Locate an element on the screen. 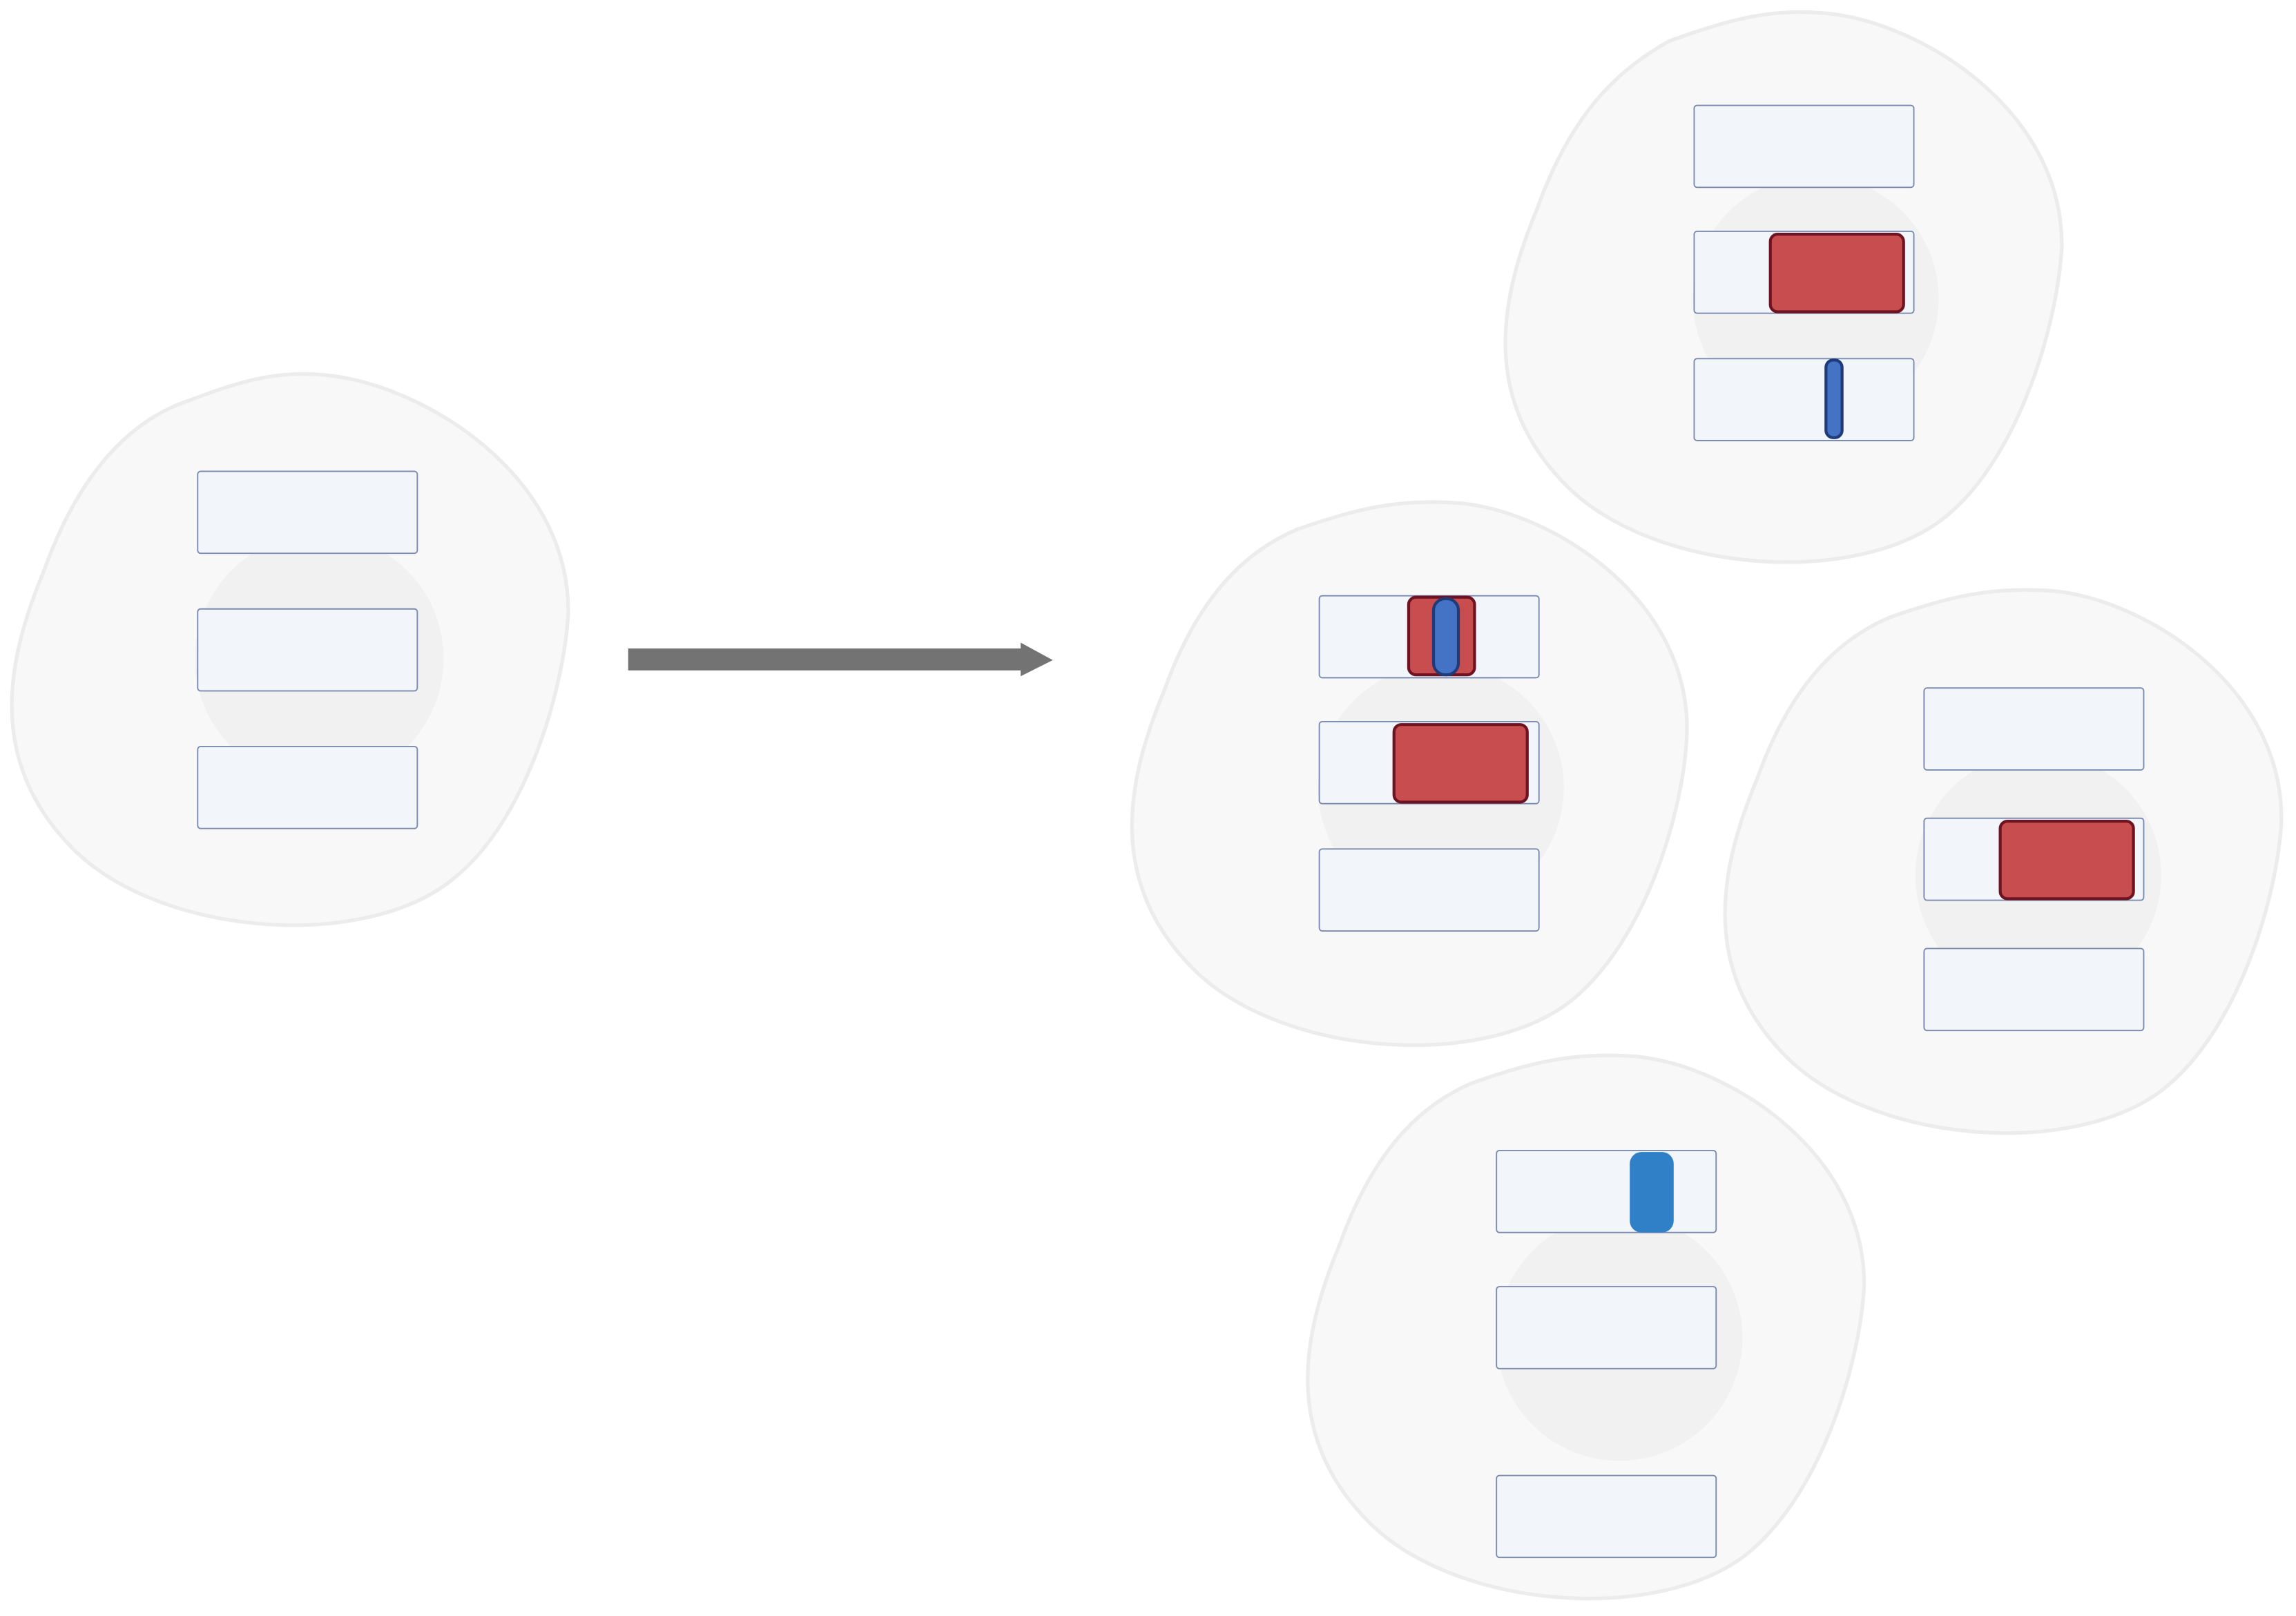 This screenshot has width=2296, height=1616. arrow-right-icon is located at coordinates (840, 659).